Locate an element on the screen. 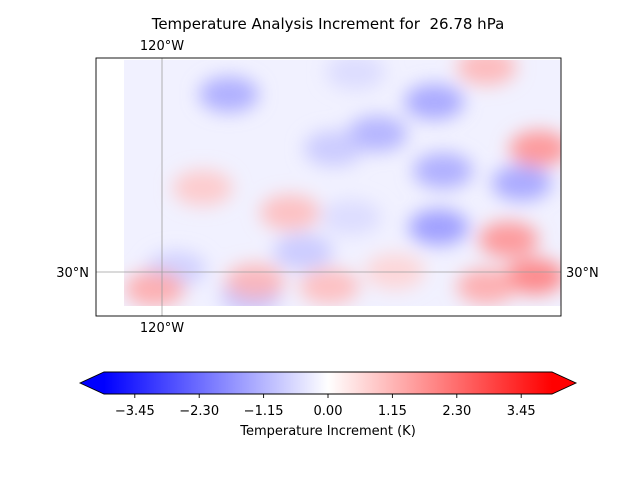  colorbar-tick-label: 0.00 is located at coordinates (328, 411).